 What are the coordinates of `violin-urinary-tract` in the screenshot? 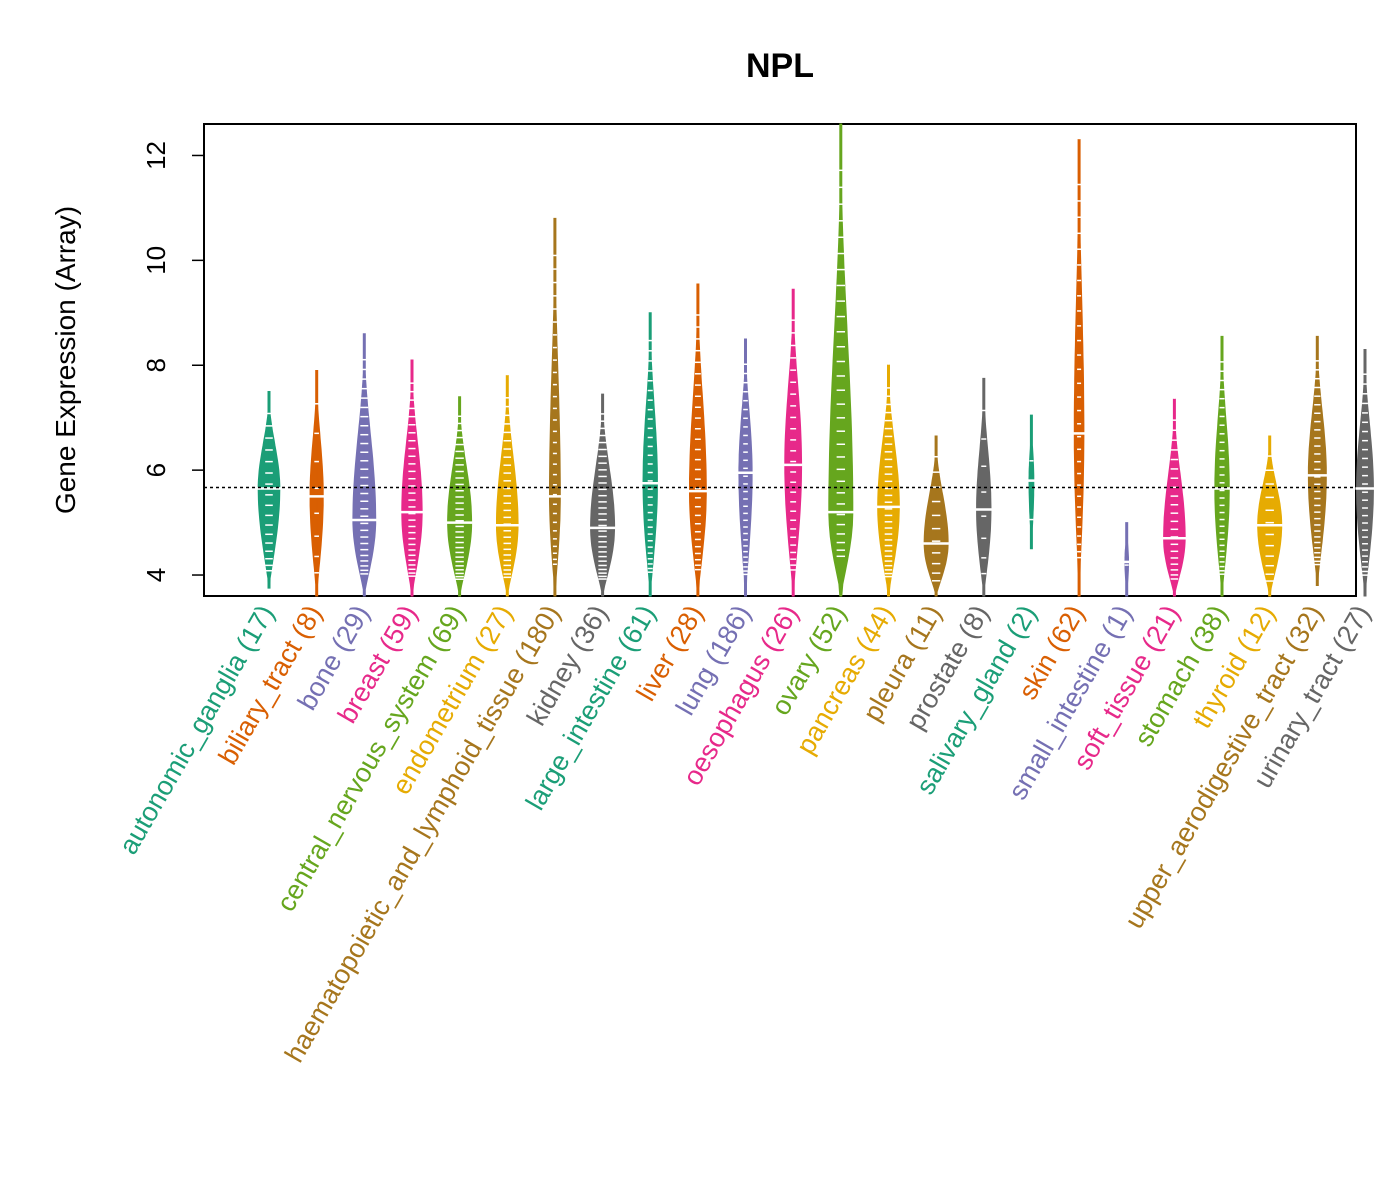 It's located at (1365, 472).